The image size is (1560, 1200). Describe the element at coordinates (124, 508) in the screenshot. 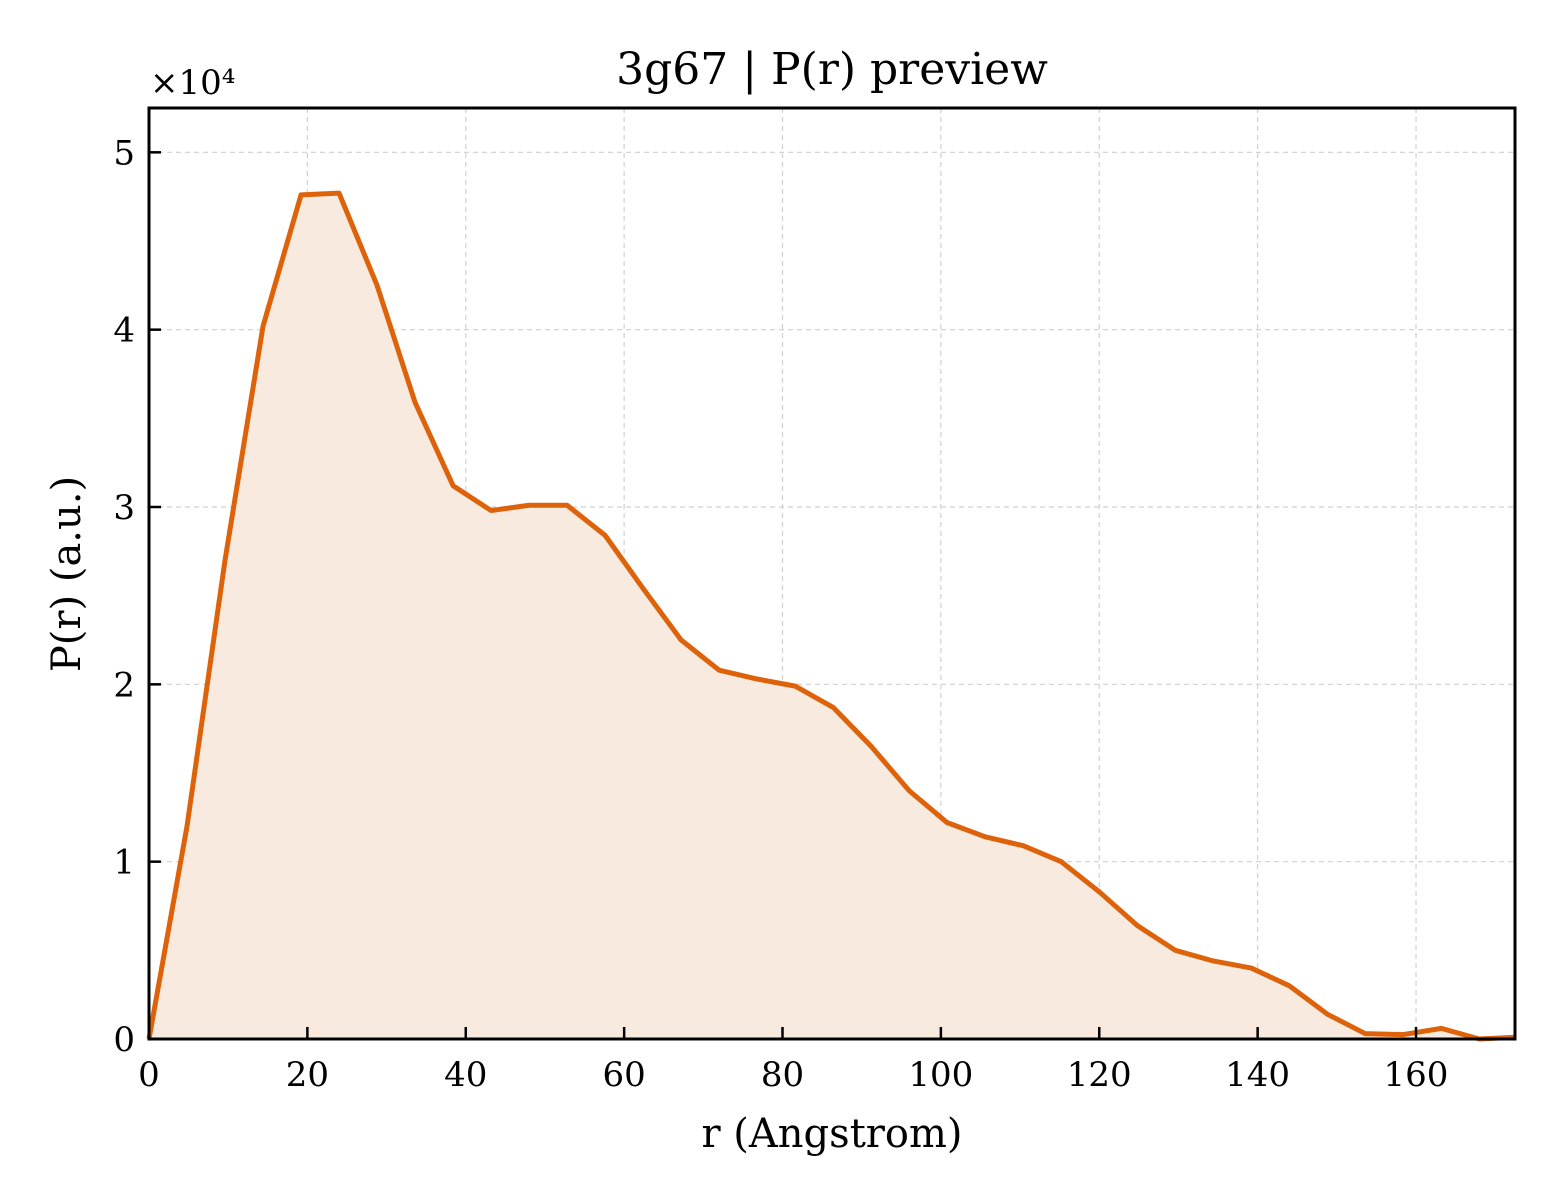

I see `y-tick-label-3: 3` at that location.